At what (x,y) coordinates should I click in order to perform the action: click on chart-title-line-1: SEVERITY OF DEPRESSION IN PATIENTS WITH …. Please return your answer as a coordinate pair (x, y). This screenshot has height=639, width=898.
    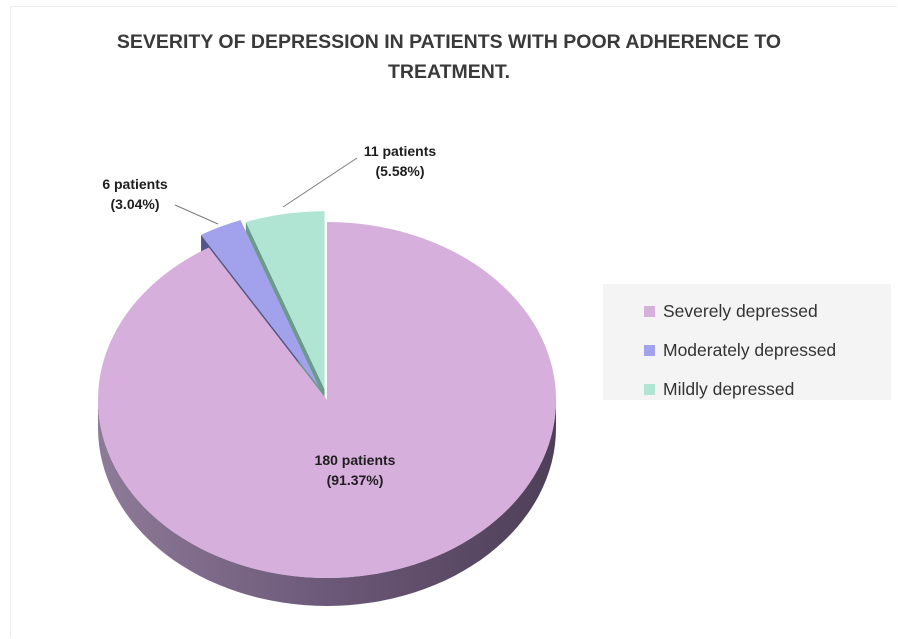
    Looking at the image, I should click on (449, 42).